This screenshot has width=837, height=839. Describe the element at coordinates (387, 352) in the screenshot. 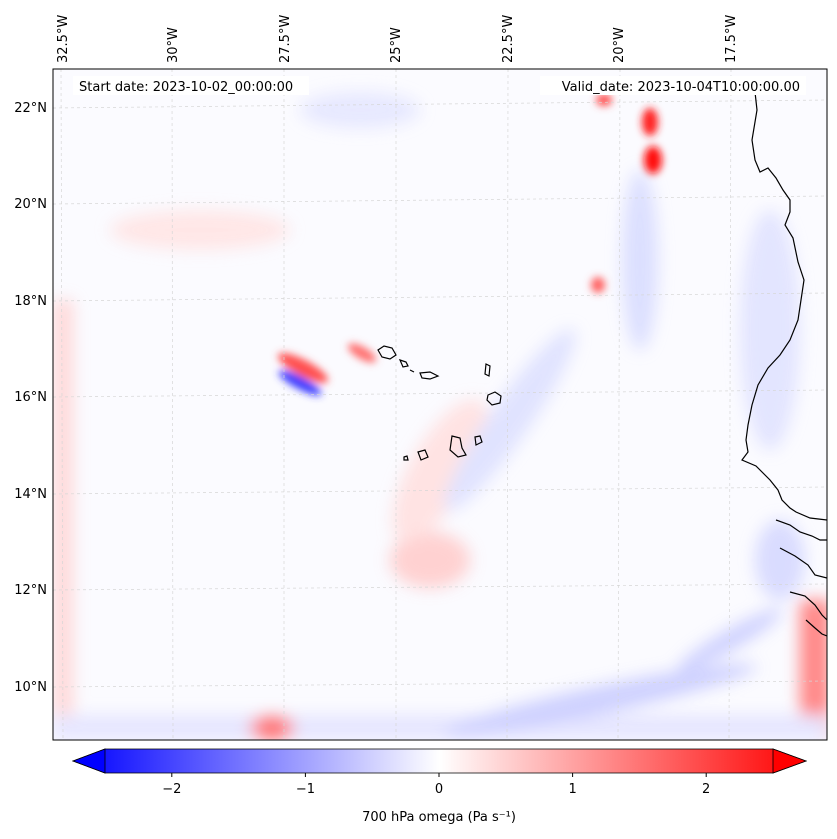

I see `santo-antao-island` at that location.